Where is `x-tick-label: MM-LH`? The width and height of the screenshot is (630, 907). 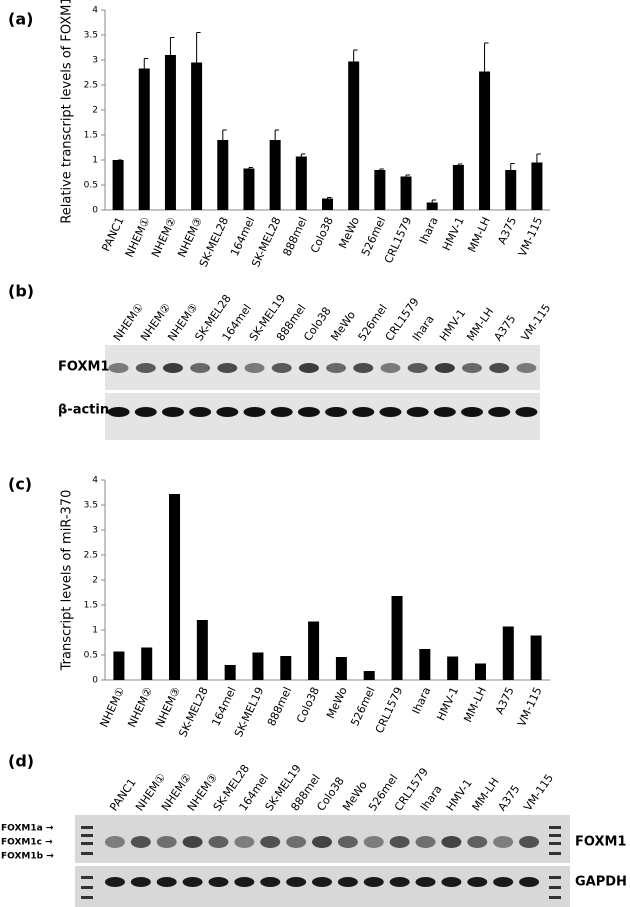
x-tick-label: MM-LH is located at coordinates (475, 704).